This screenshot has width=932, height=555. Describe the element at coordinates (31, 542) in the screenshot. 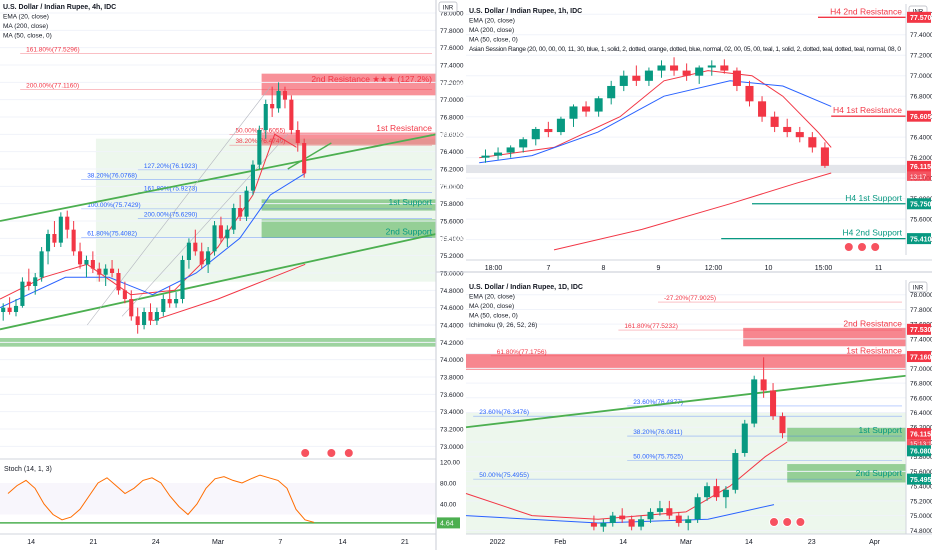

I see `x-tick-label: 14` at that location.